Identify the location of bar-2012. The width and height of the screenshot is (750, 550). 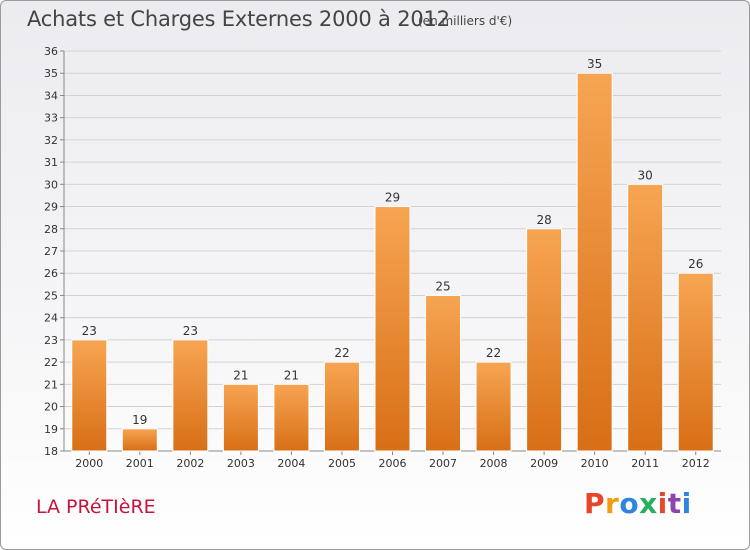
(695, 362).